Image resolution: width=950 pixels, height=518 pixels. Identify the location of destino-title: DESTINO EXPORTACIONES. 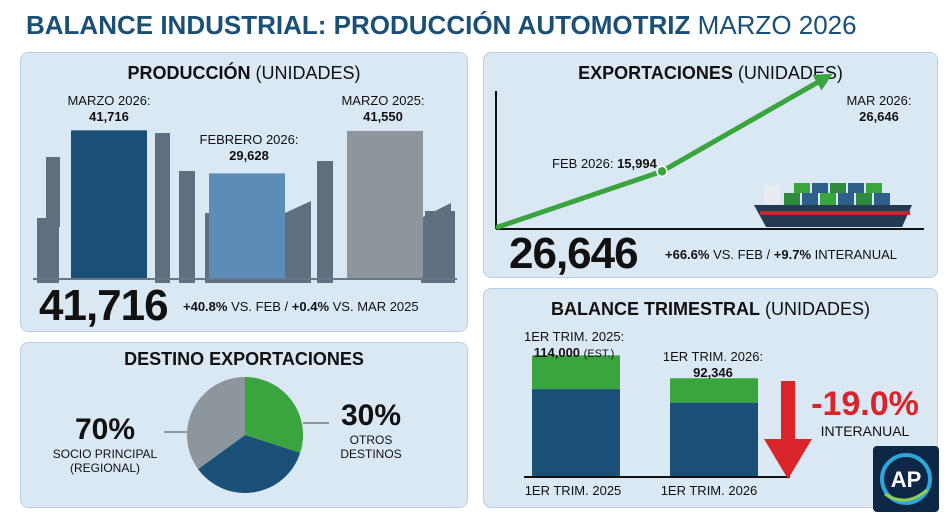
(244, 359).